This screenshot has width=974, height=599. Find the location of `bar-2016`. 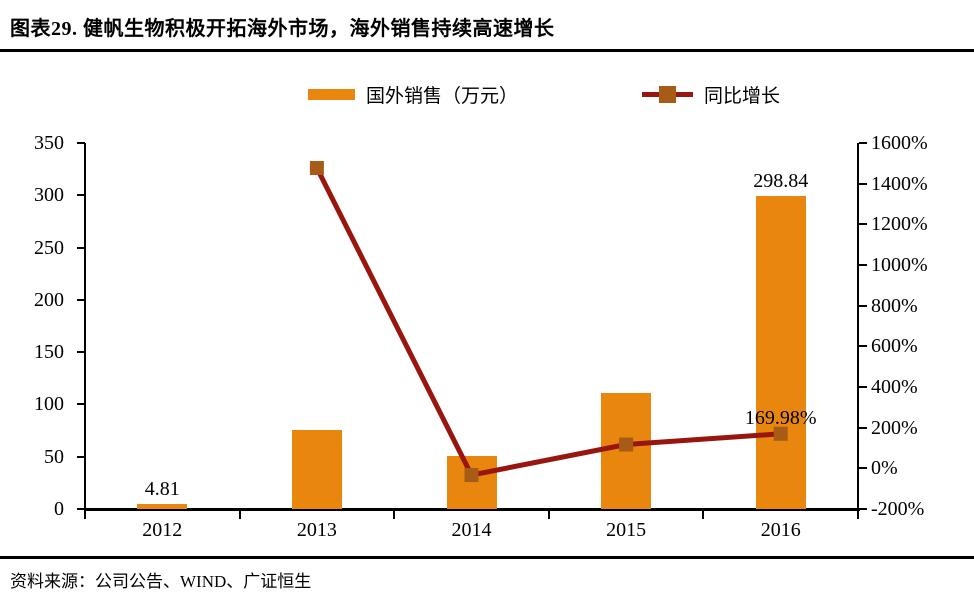

bar-2016 is located at coordinates (780, 352).